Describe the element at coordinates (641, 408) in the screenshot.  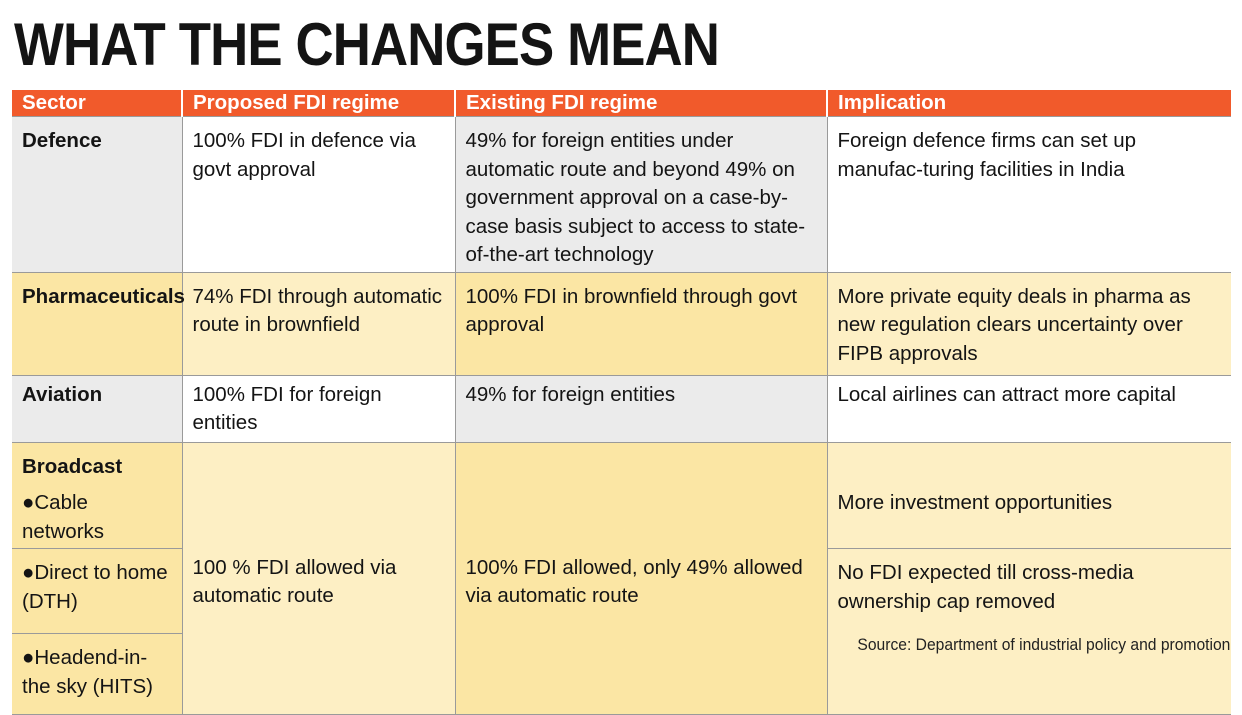
I see `existing-cell: 49% for foreign entities` at that location.